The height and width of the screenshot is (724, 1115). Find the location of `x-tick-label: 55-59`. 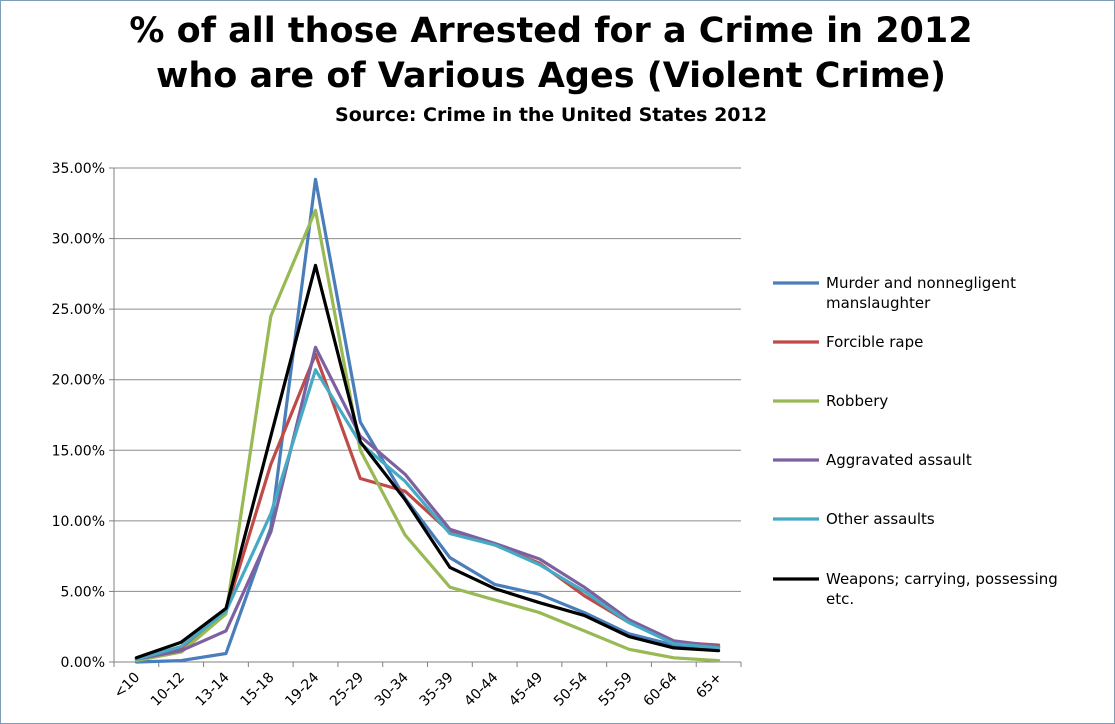

x-tick-label: 55-59 is located at coordinates (616, 690).